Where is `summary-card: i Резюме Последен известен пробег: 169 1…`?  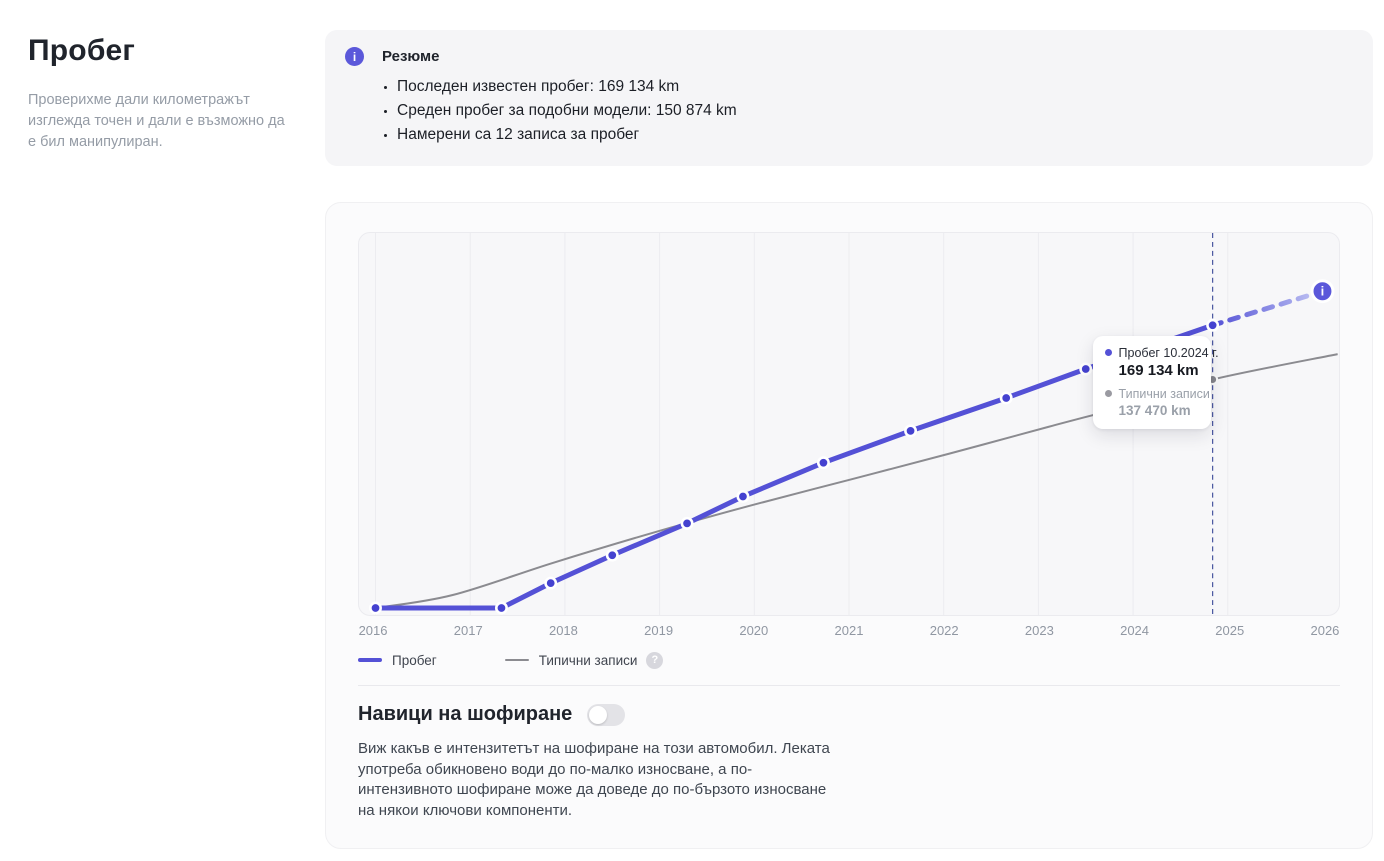
summary-card: i Резюме Последен известен пробег: 169 1… is located at coordinates (849, 98).